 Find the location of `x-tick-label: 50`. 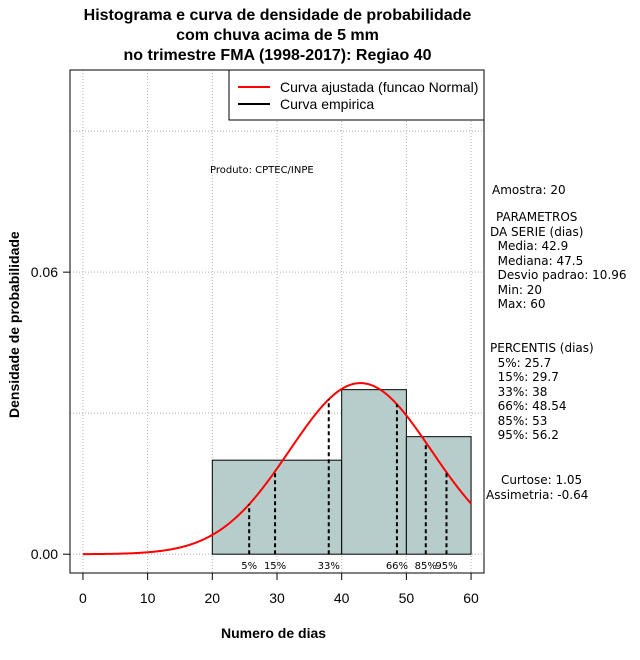

x-tick-label: 50 is located at coordinates (407, 598).